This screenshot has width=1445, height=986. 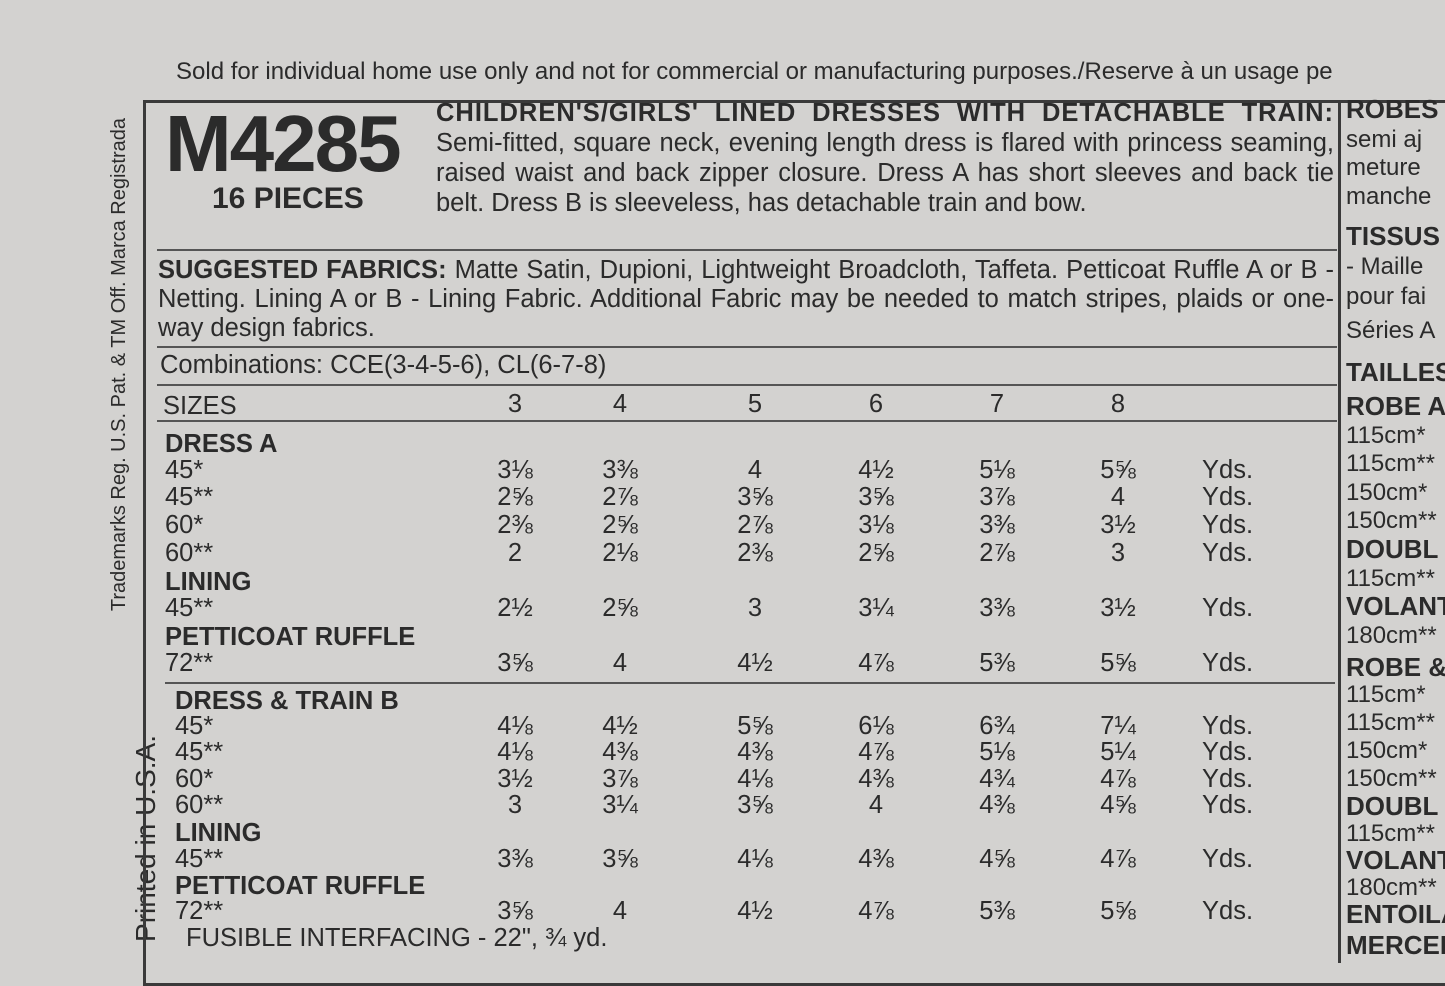 I want to click on french-text: semi aj, so click(x=1384, y=139).